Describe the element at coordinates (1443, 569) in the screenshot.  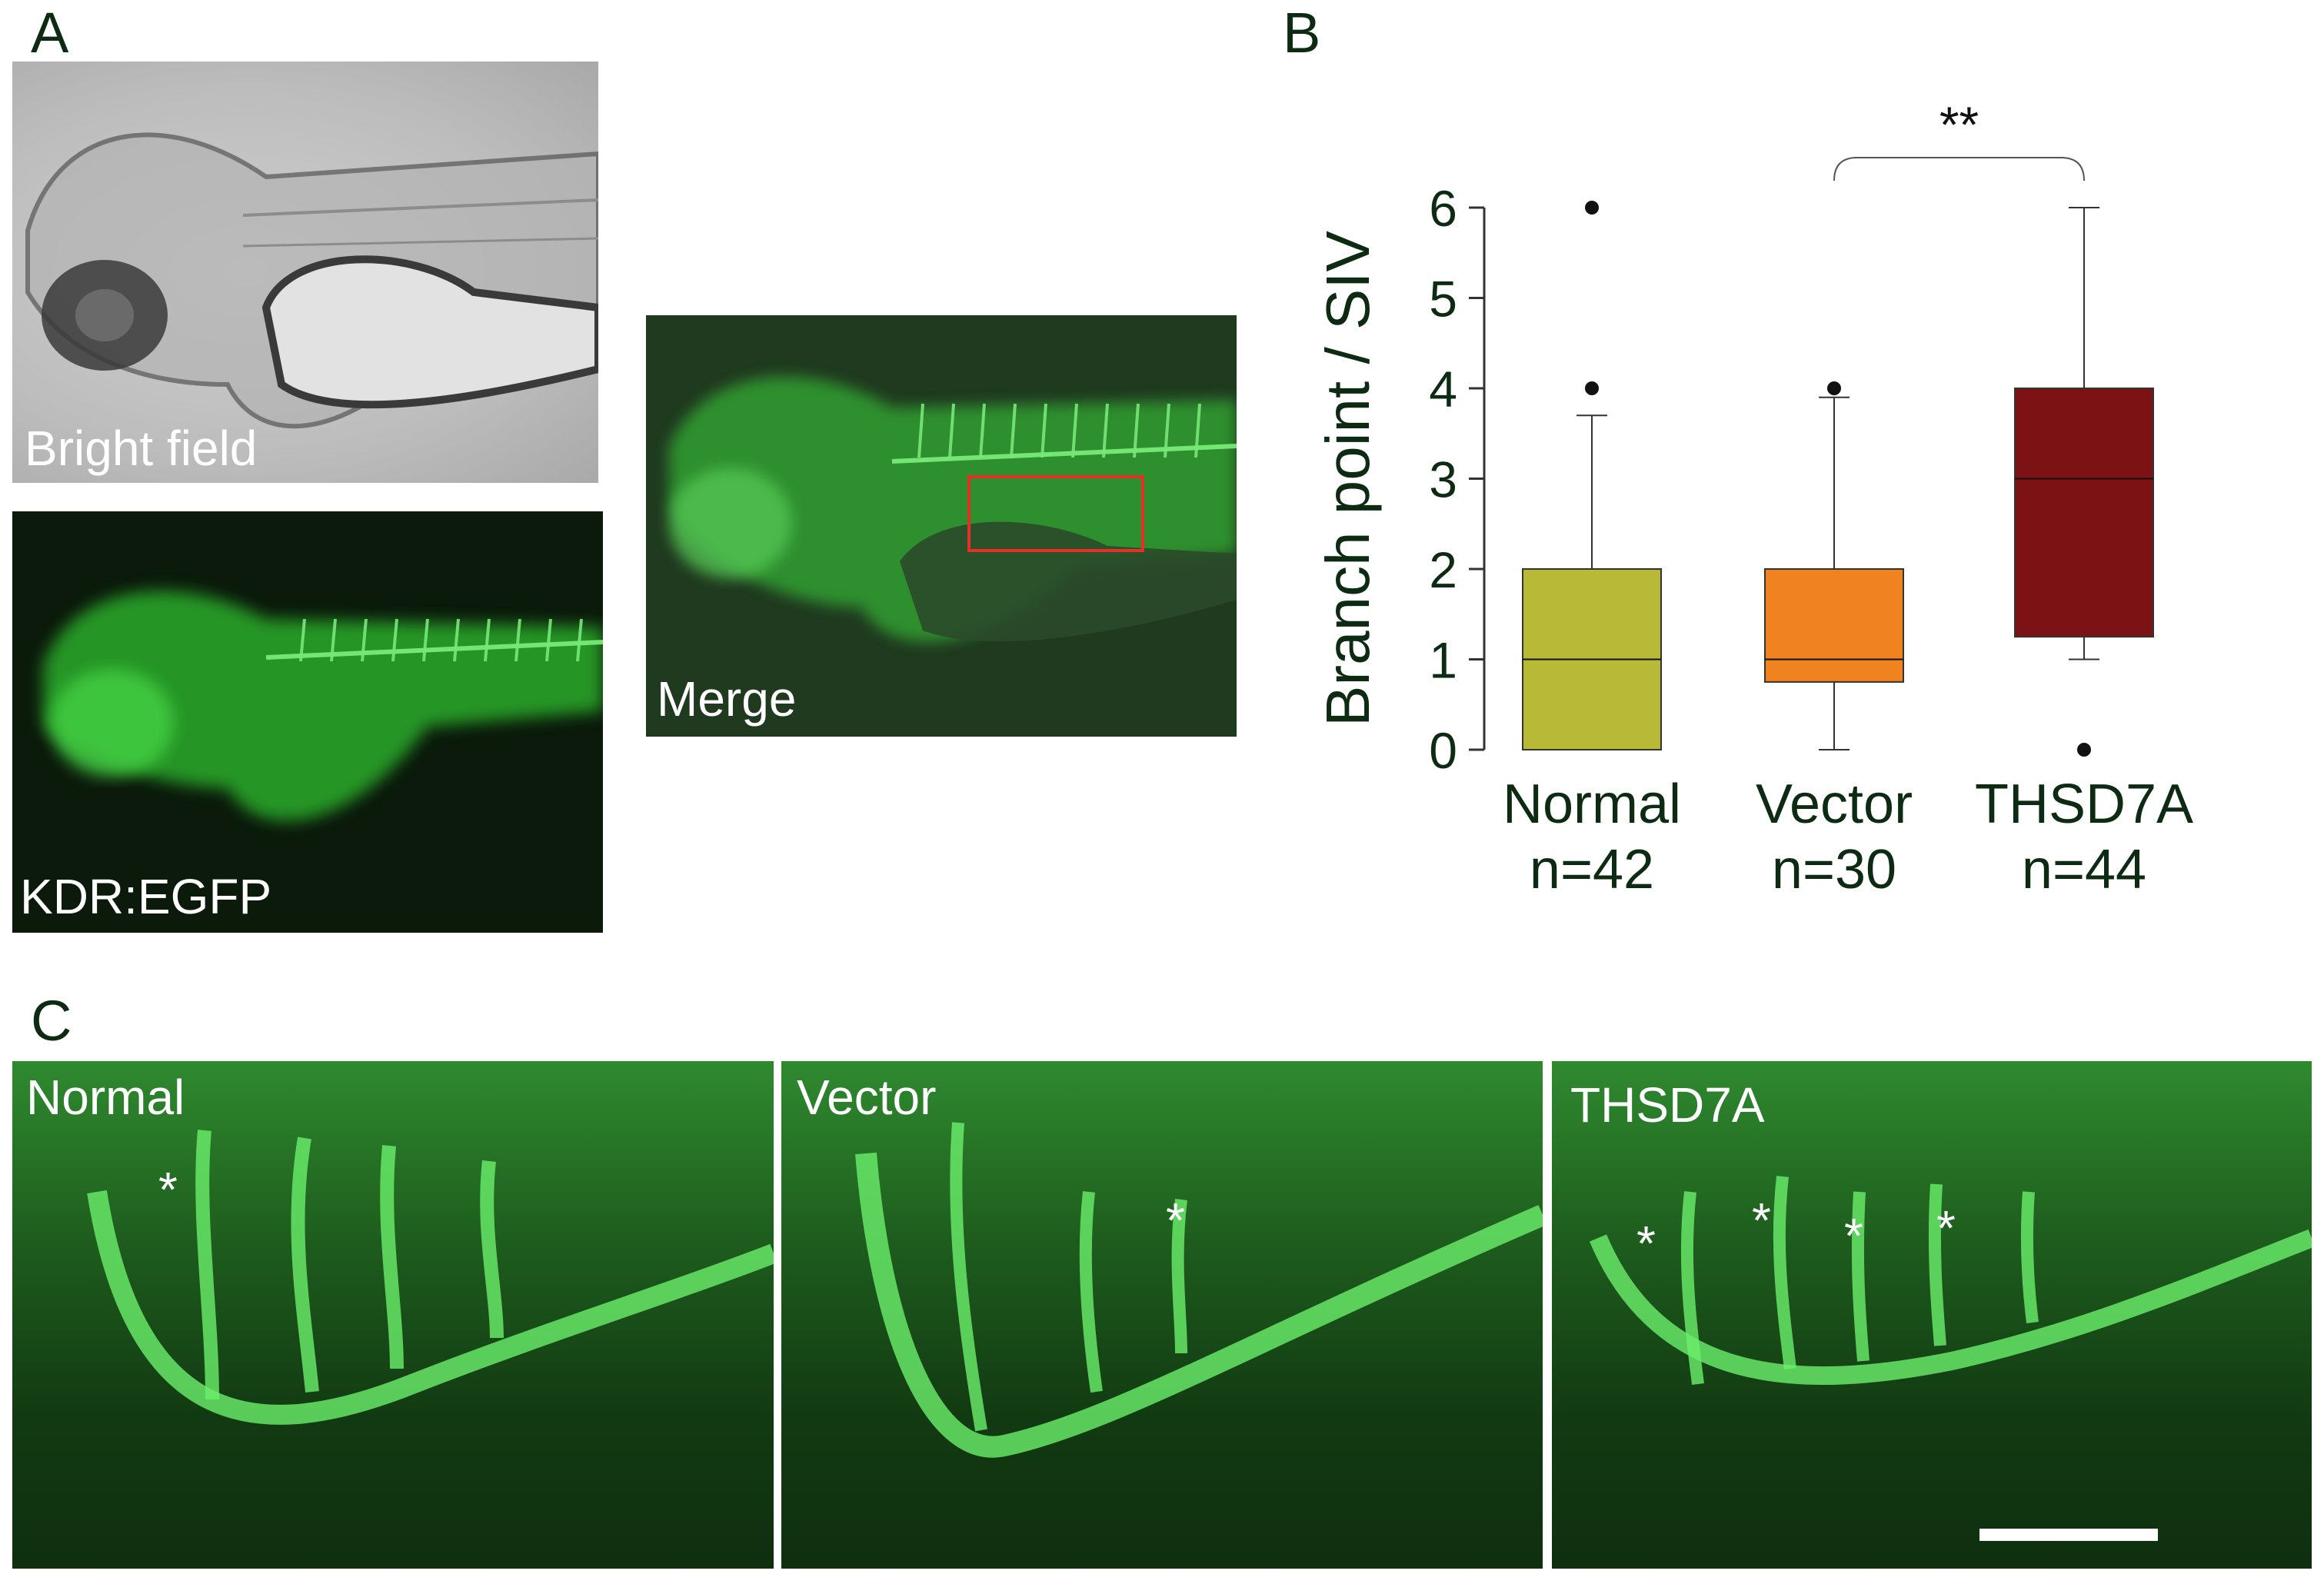
I see `y-tick-label: 2` at that location.